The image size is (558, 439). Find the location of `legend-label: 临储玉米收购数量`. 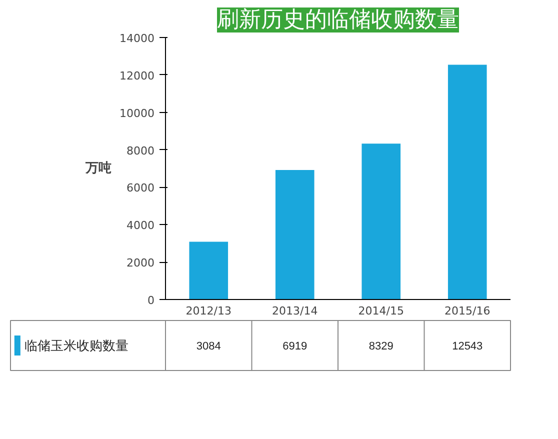

legend-label: 临储玉米收购数量 is located at coordinates (76, 345).